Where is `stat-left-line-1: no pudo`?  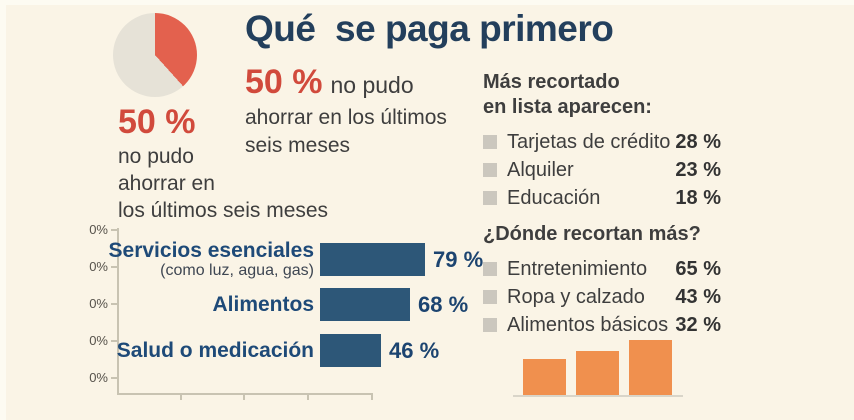
stat-left-line-1: no pudo is located at coordinates (156, 156).